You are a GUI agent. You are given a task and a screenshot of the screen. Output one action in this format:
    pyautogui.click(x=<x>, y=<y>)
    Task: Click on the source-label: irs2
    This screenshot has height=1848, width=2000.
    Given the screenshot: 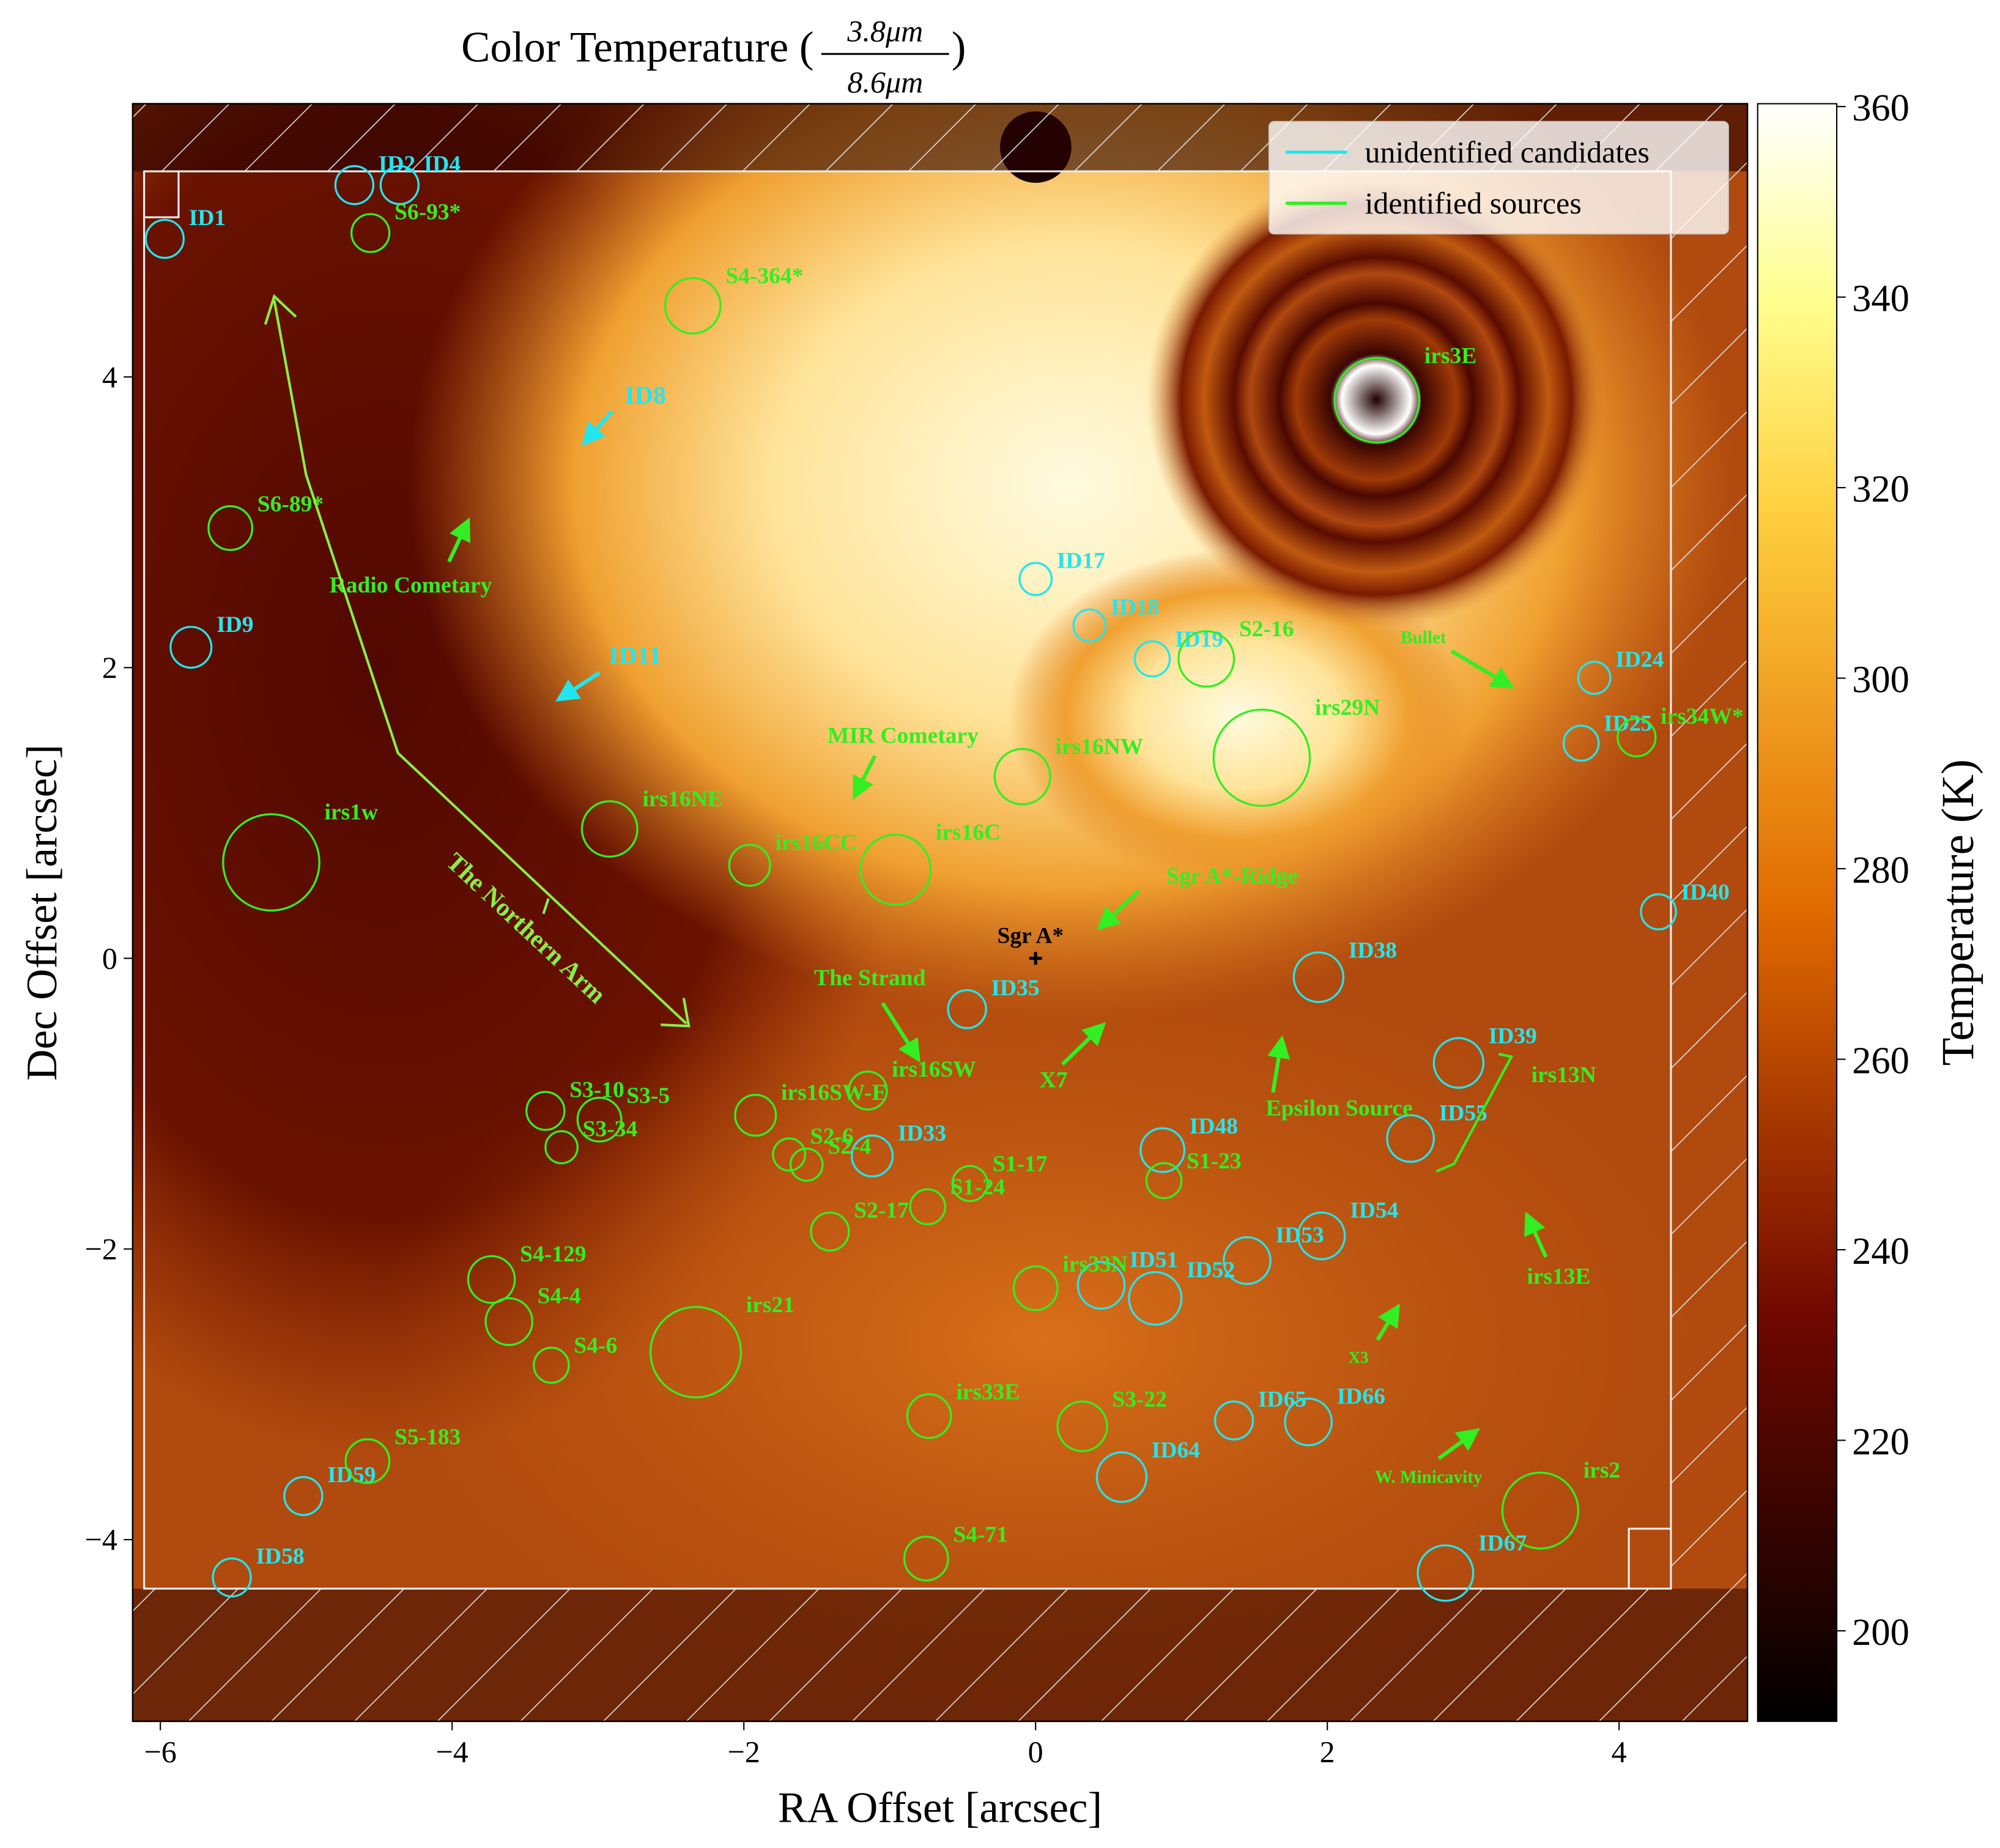 What is the action you would take?
    pyautogui.click(x=1601, y=1470)
    